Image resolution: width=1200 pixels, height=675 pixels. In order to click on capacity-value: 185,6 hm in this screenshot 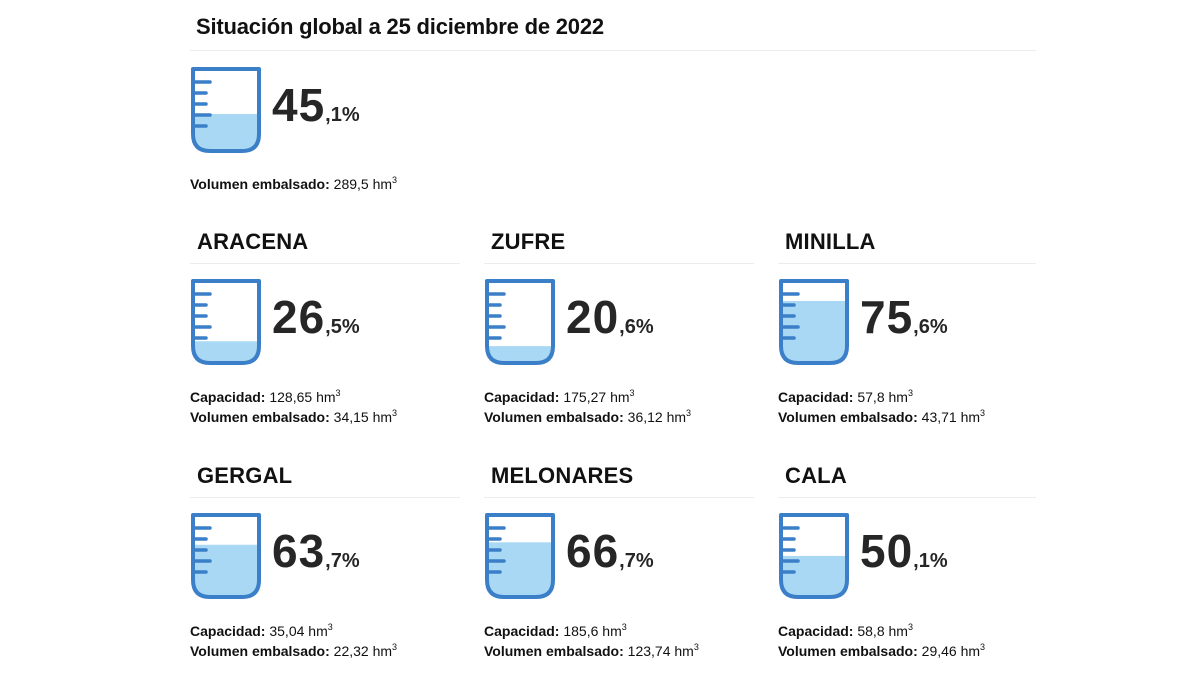, I will do `click(592, 631)`.